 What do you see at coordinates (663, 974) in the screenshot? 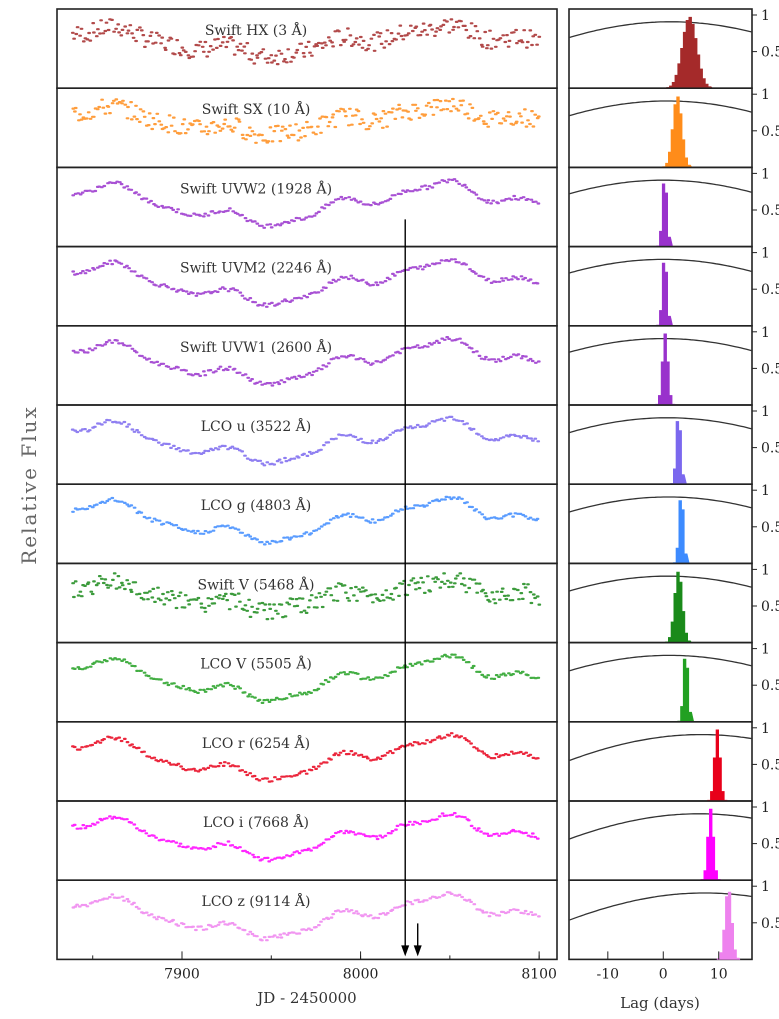
I see `lag-x-tick-label: 0` at bounding box center [663, 974].